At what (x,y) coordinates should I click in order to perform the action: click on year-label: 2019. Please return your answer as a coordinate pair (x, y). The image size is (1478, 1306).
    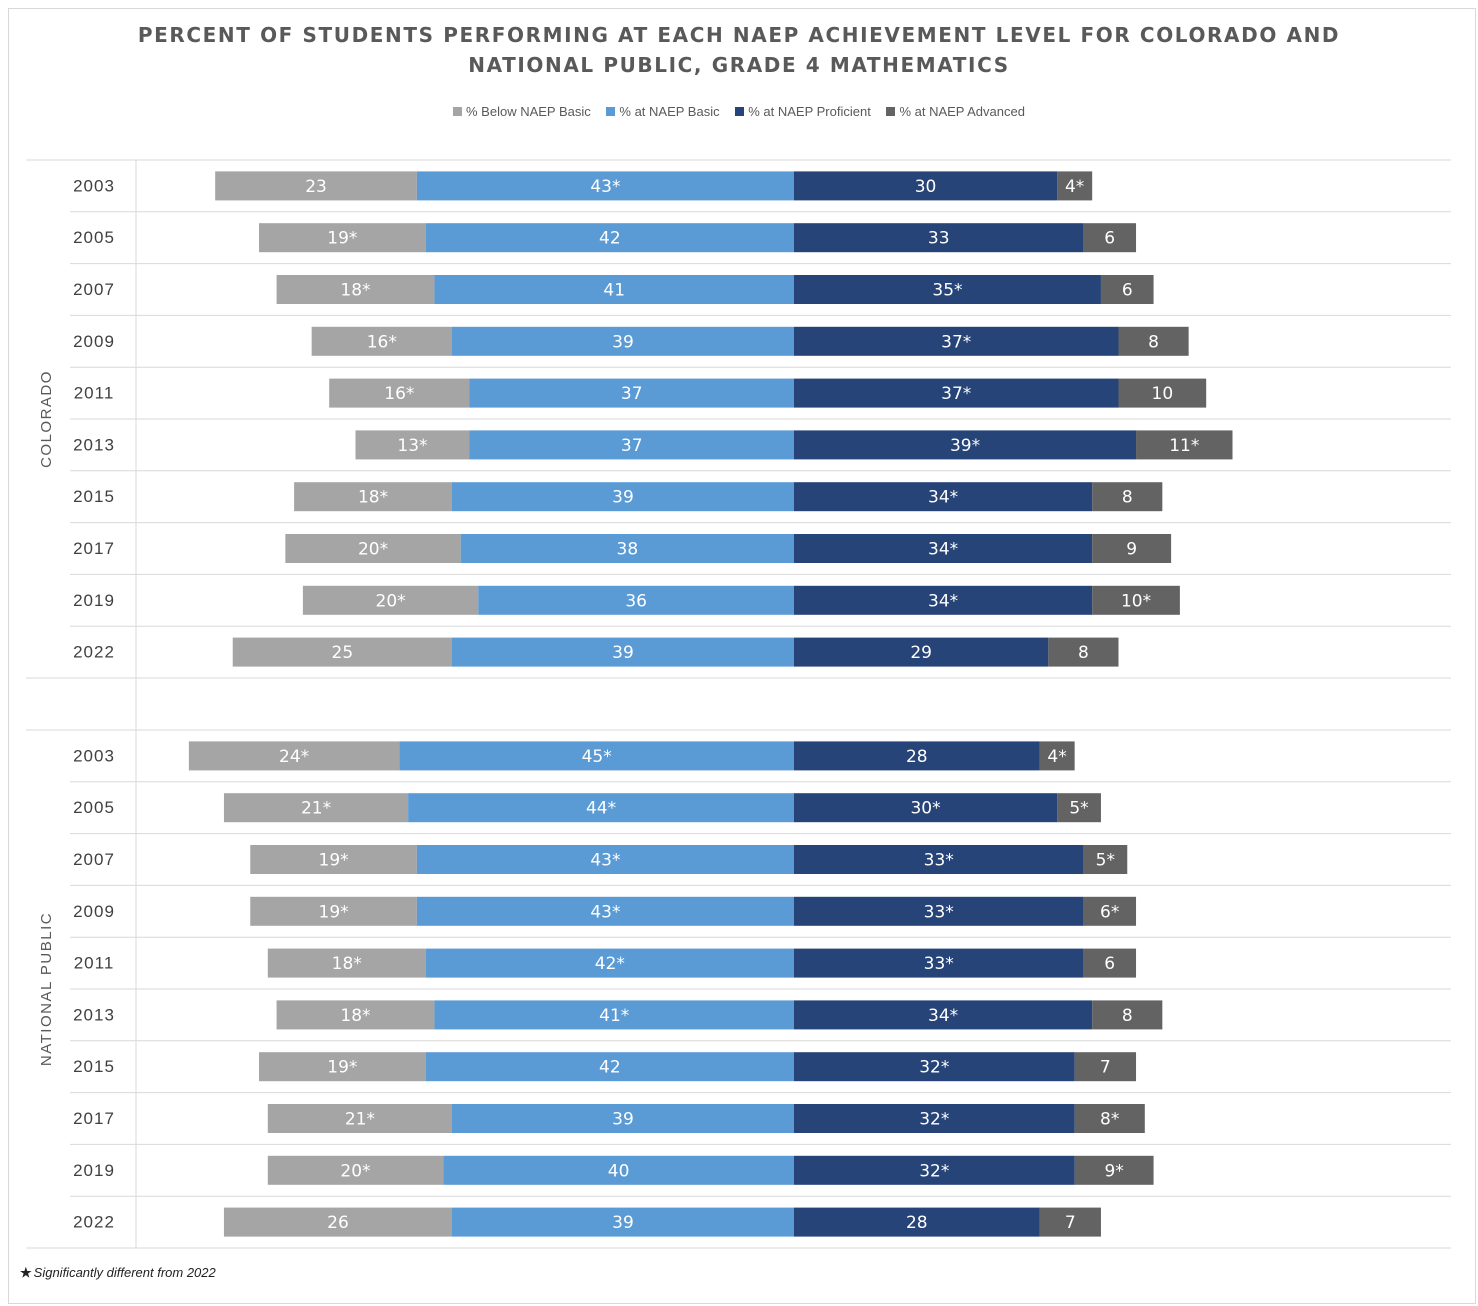
    Looking at the image, I should click on (94, 1170).